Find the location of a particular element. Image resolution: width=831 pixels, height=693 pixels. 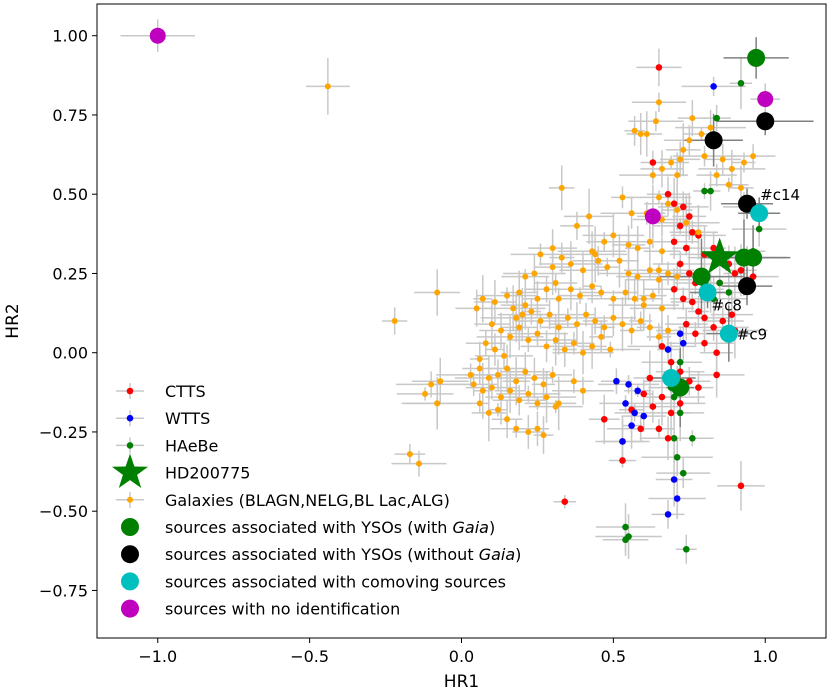

y-tick-label: 0.50 is located at coordinates (70, 194).